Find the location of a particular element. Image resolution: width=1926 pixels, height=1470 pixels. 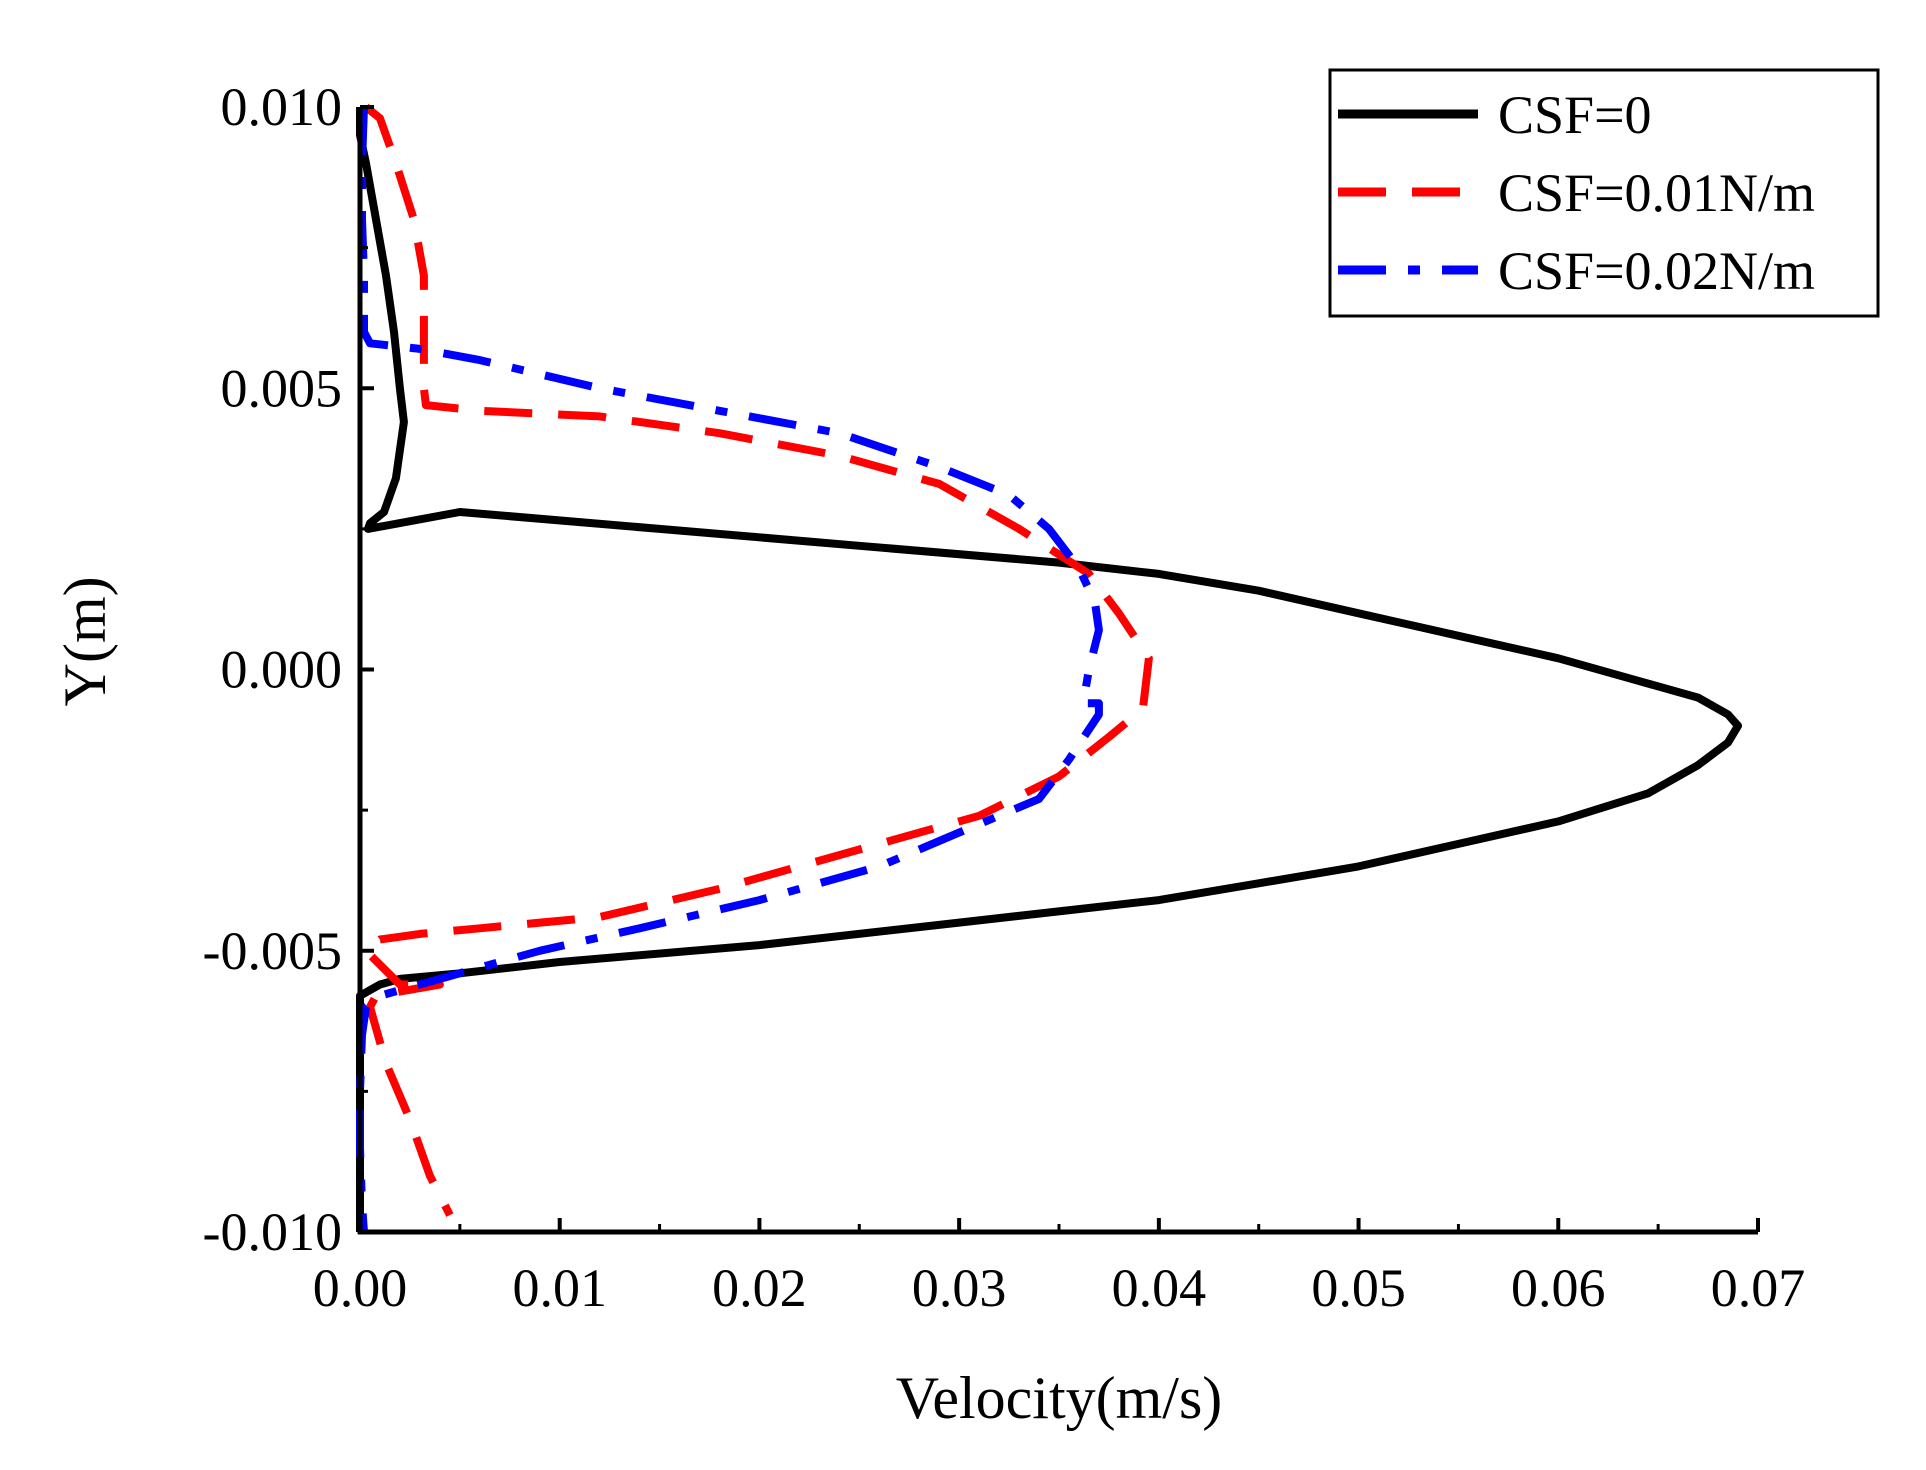

x-tick-label: 0.02 is located at coordinates (759, 1288).